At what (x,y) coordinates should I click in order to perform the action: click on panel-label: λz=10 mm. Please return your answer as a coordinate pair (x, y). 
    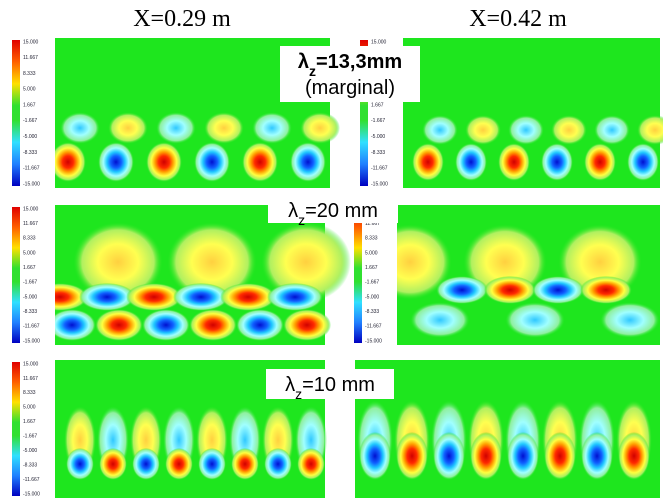
    Looking at the image, I should click on (330, 388).